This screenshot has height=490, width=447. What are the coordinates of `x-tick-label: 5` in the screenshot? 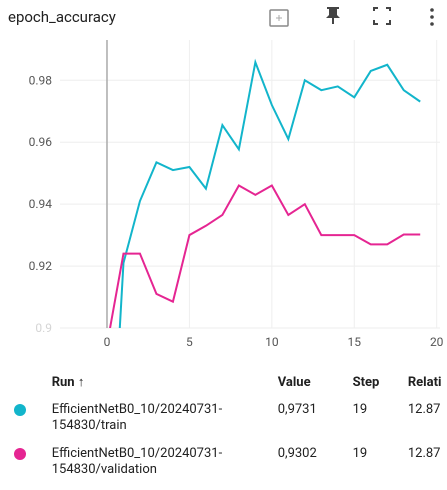 It's located at (189, 342).